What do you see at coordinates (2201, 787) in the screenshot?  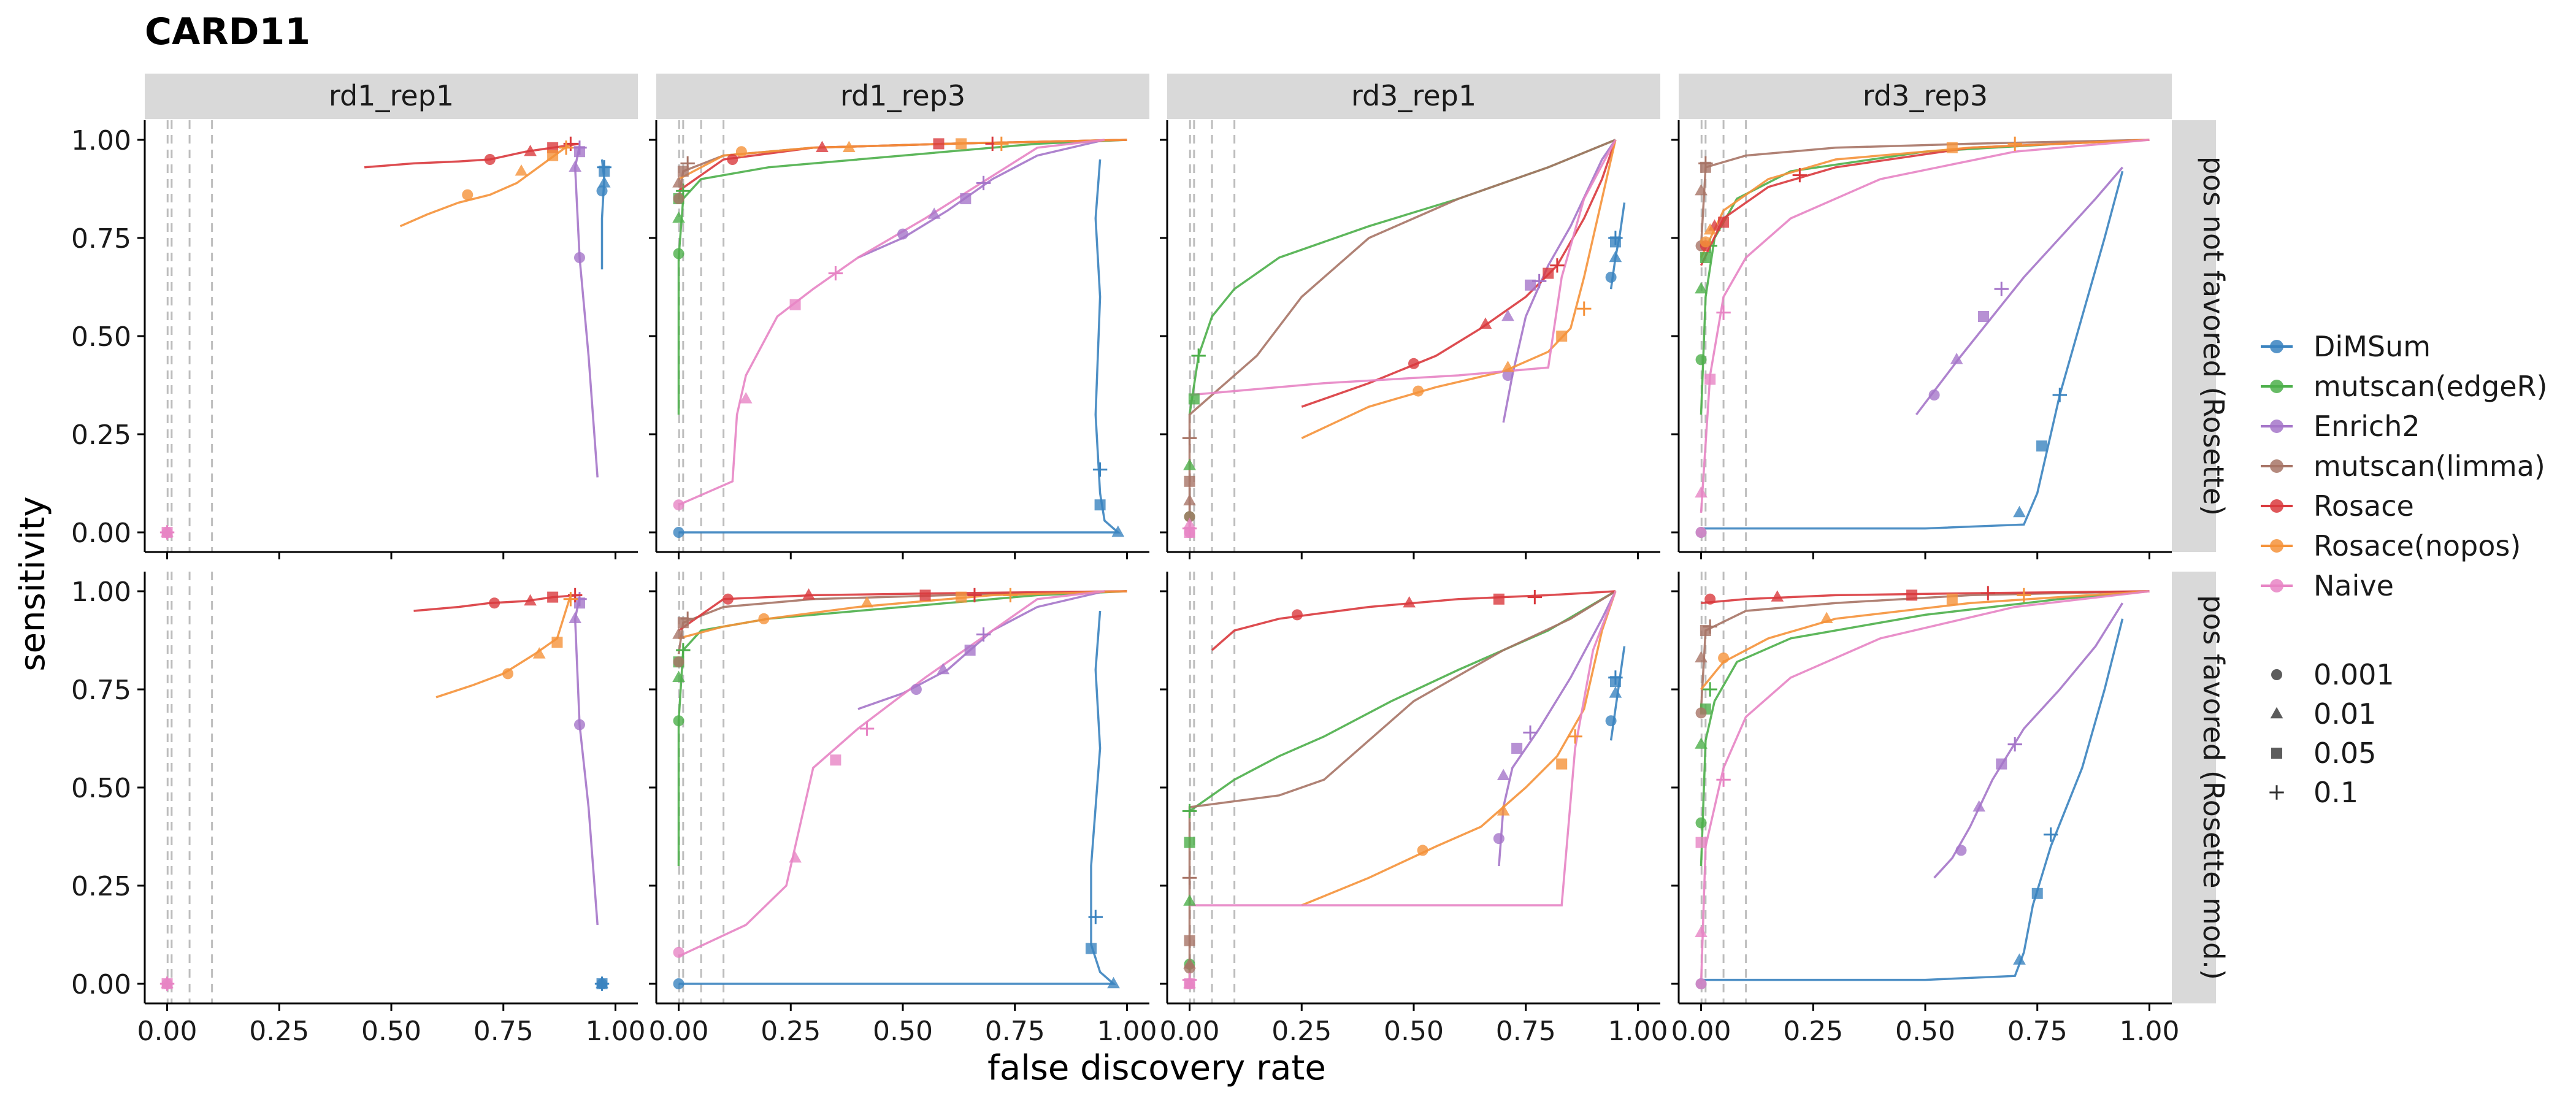 I see `facet-strip-right: pos favored (Rosette mod.)` at bounding box center [2201, 787].